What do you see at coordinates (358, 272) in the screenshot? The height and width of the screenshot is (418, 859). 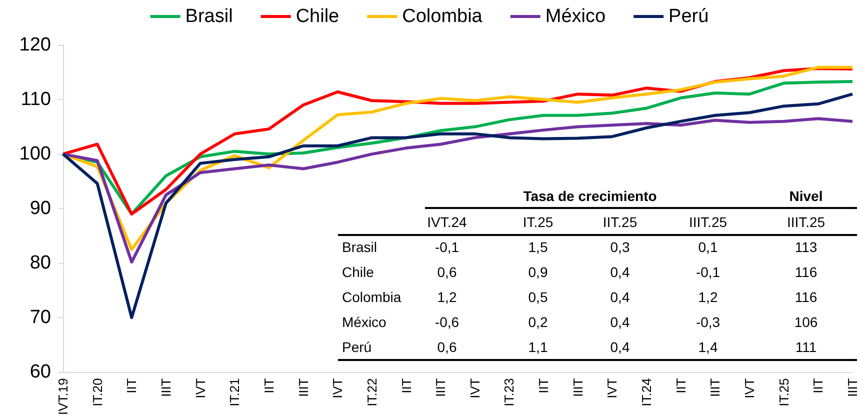 I see `annotation: Chile` at bounding box center [358, 272].